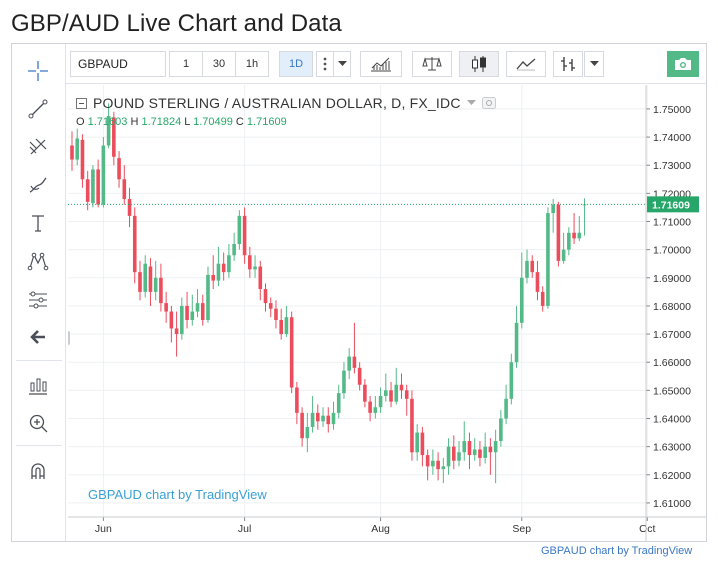  What do you see at coordinates (186, 64) in the screenshot?
I see `interval-1-button: 1` at bounding box center [186, 64].